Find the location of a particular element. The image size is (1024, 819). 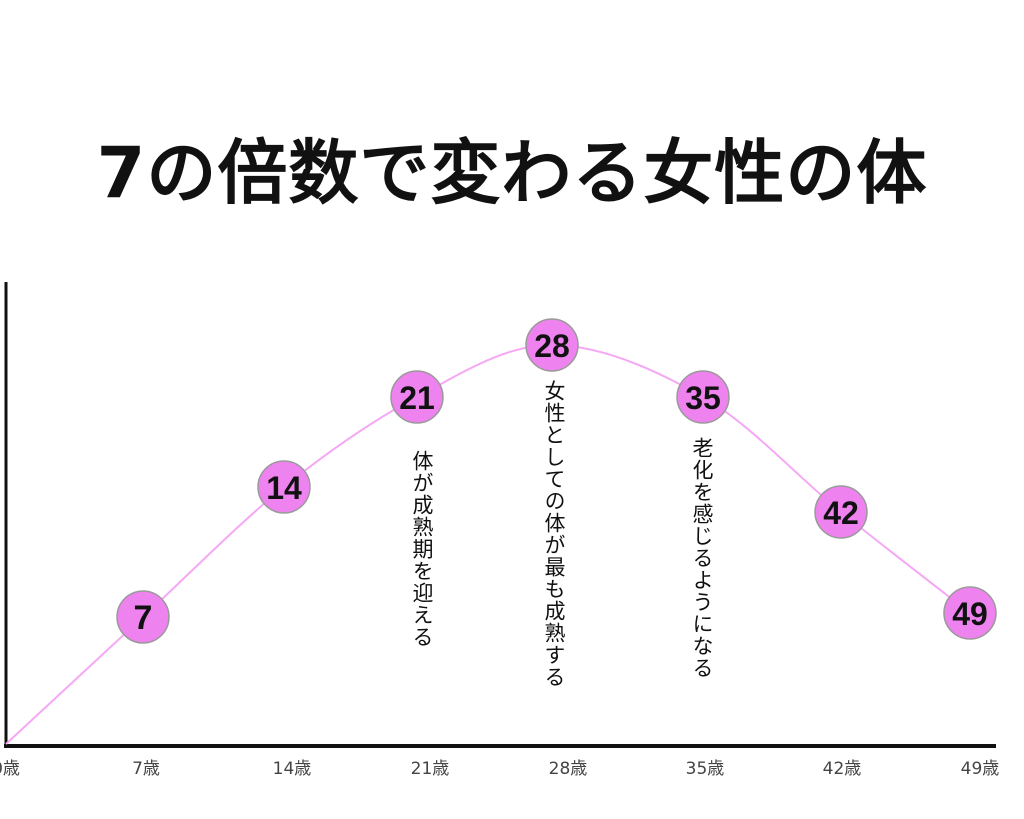

age-node-28: 28 is located at coordinates (552, 345).